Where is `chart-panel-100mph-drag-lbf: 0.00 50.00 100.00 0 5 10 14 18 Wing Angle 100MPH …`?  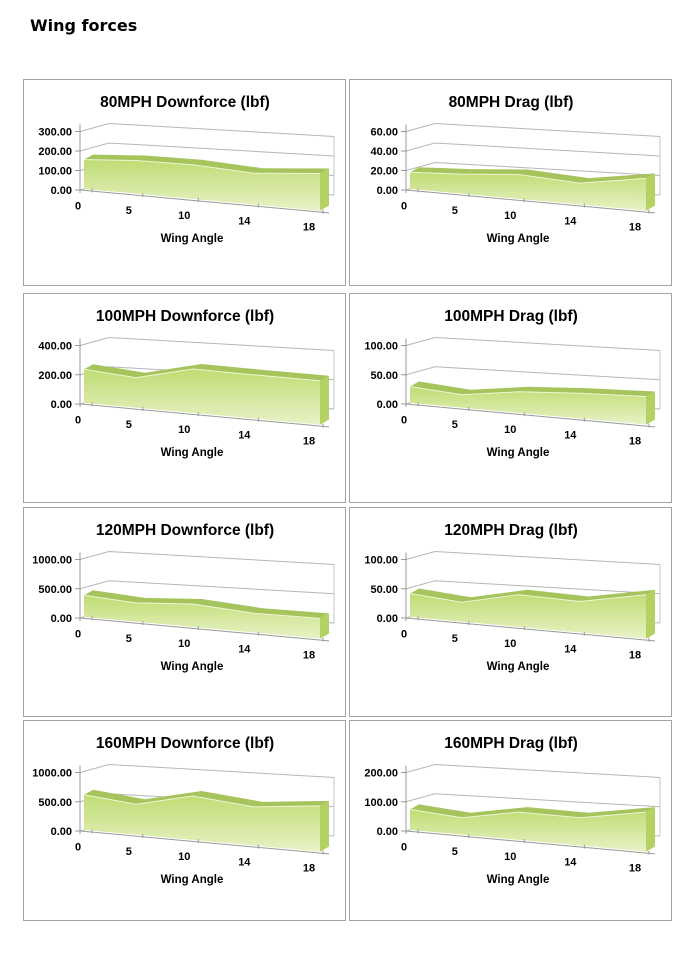 chart-panel-100mph-drag-lbf: 0.00 50.00 100.00 0 5 10 14 18 Wing Angle 100MPH … is located at coordinates (510, 398).